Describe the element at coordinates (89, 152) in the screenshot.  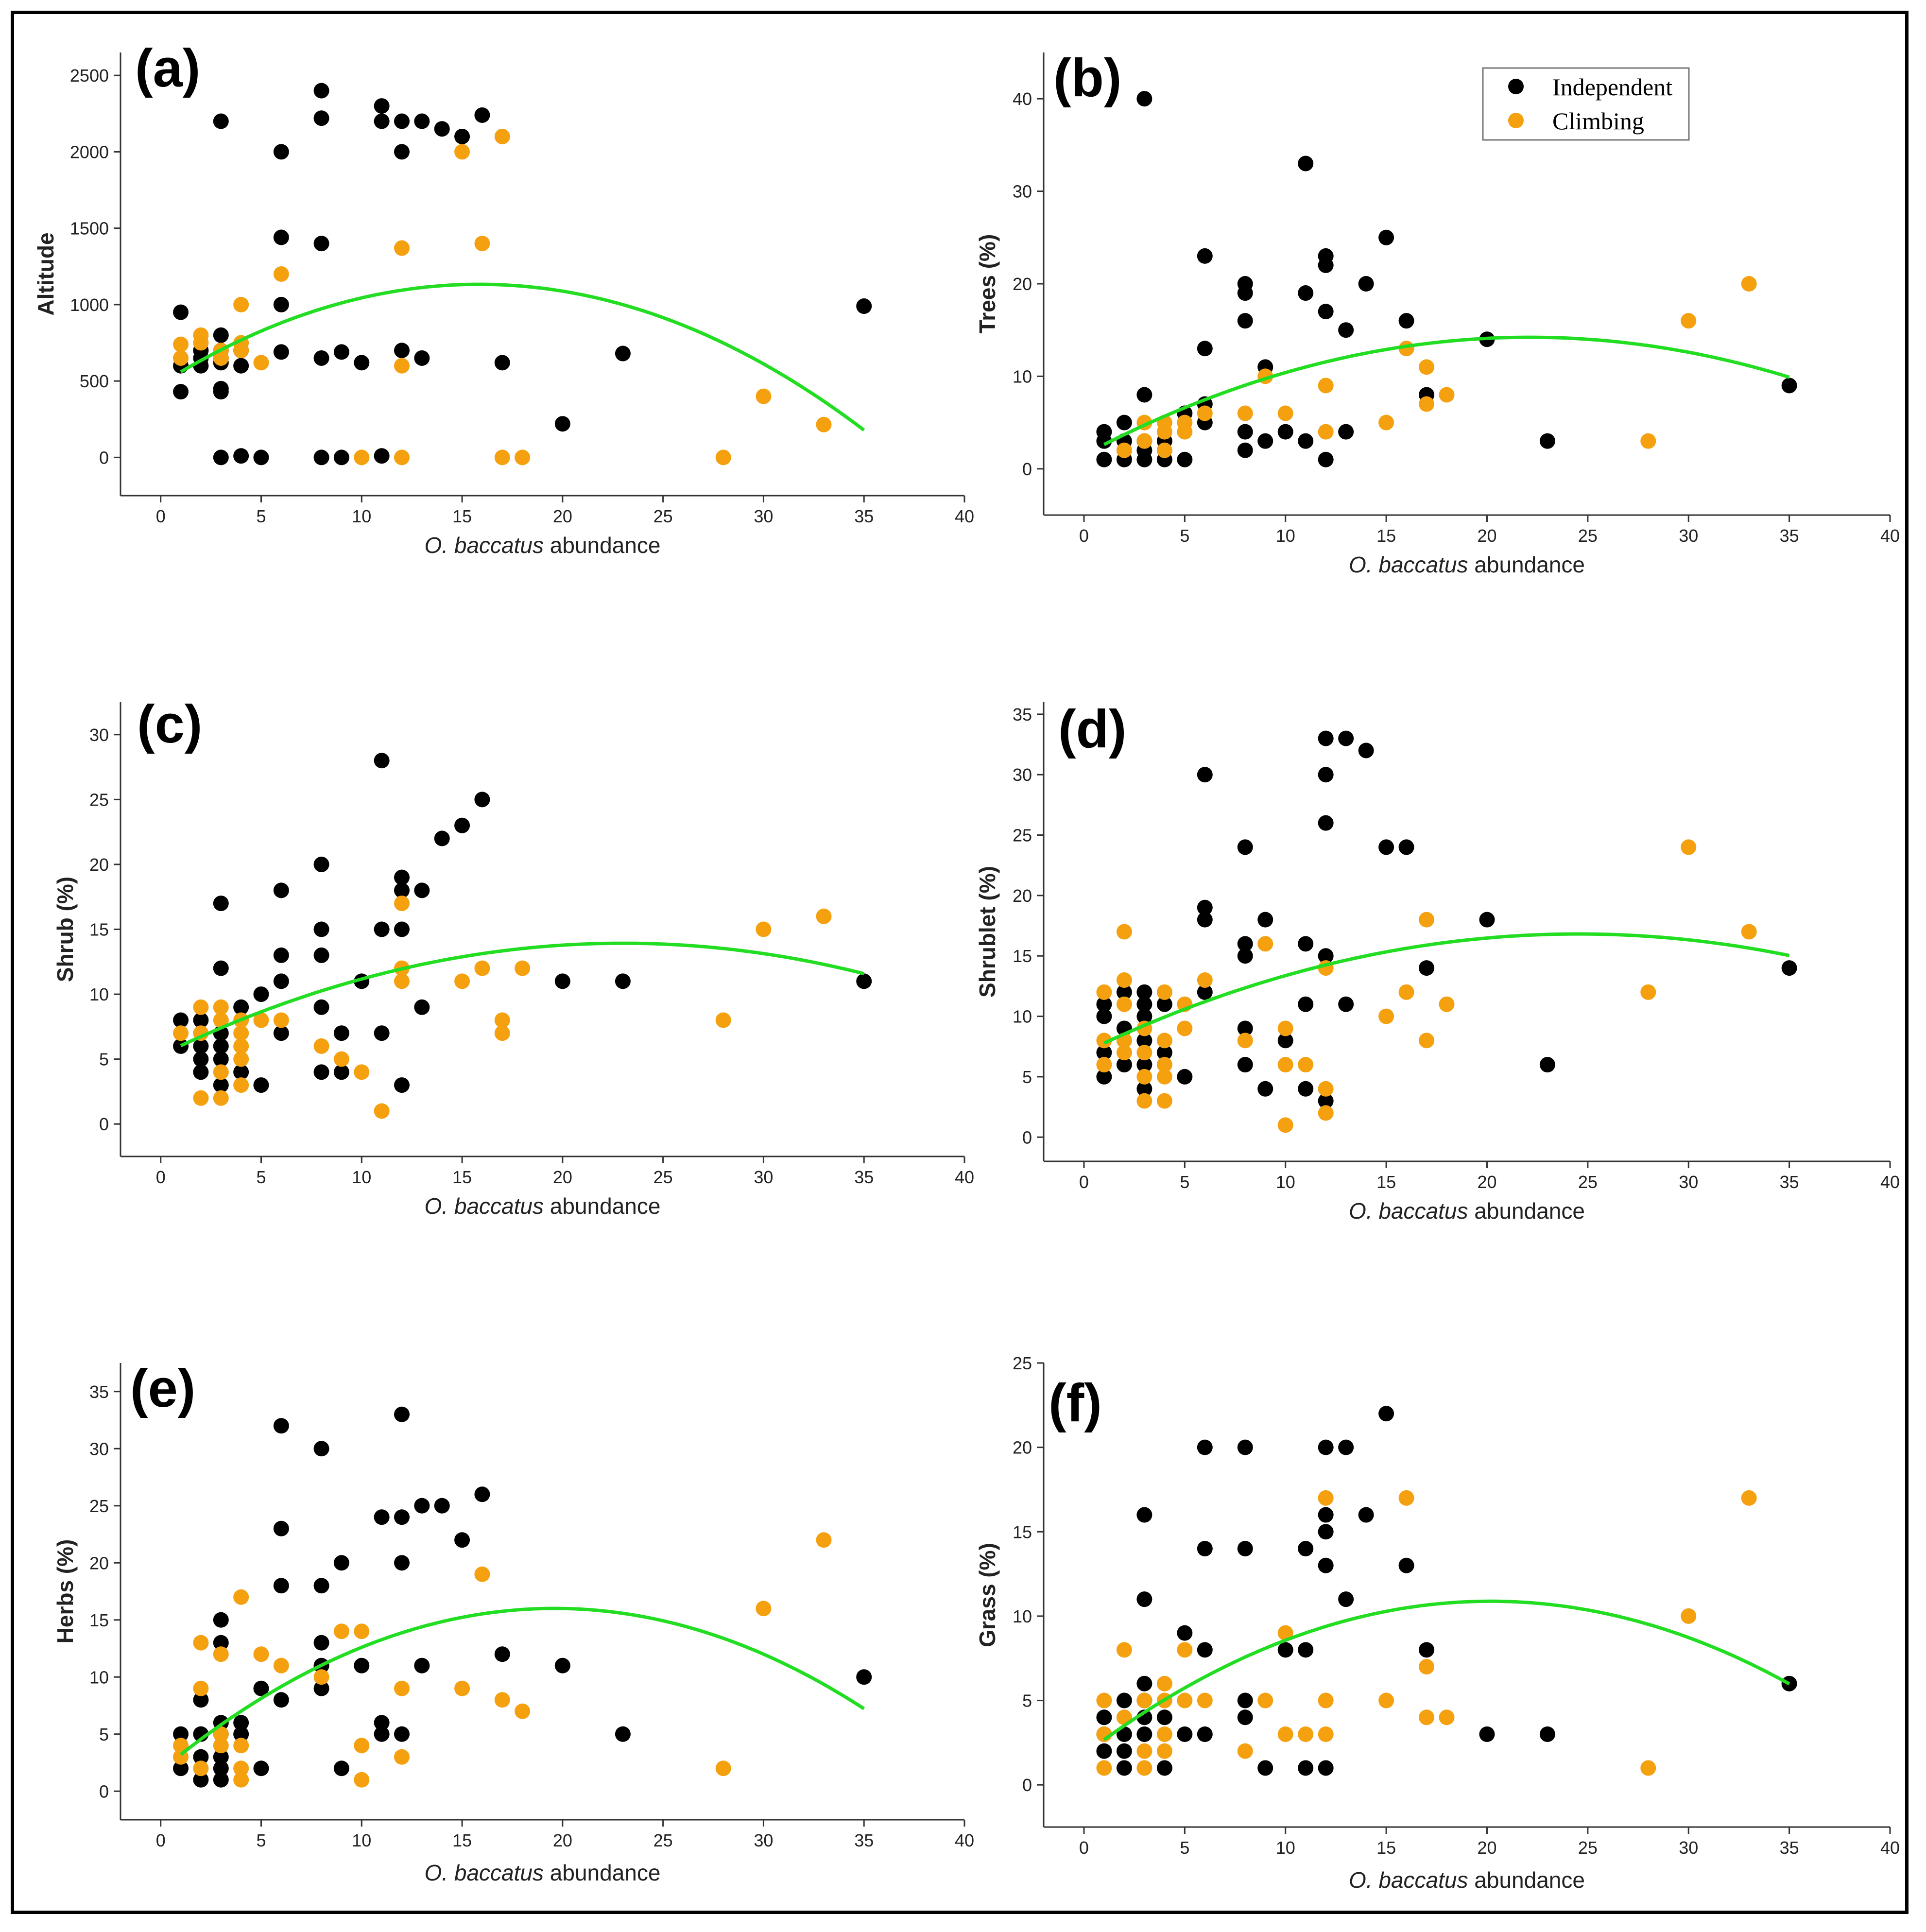
I see `y-tick-label: 2000` at that location.